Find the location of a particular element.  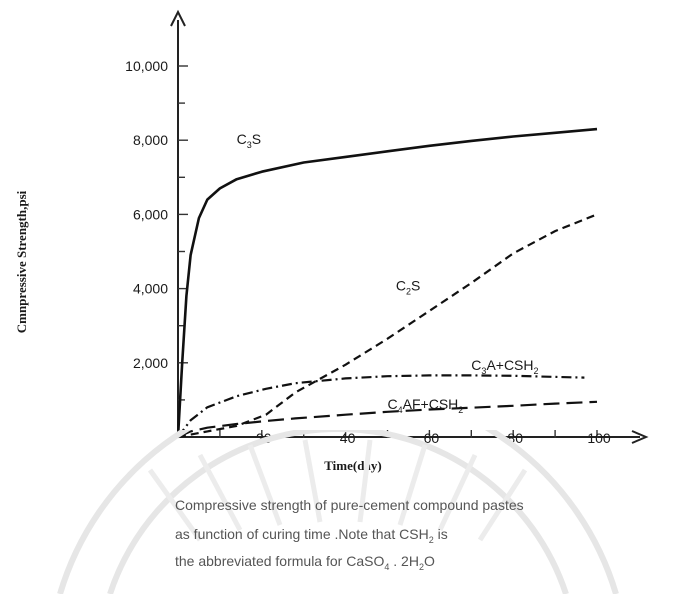

x-axis-arrow is located at coordinates (640, 437).